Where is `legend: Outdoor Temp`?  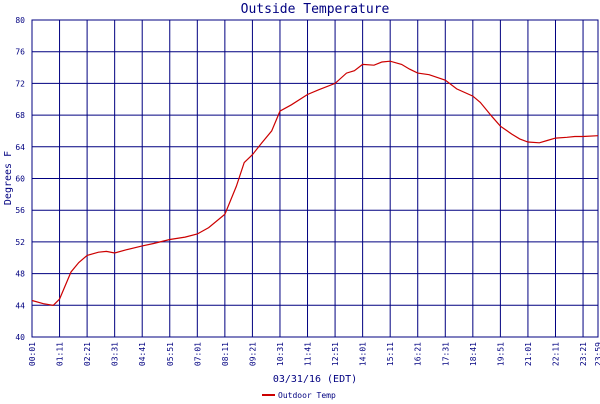 legend: Outdoor Temp is located at coordinates (299, 395).